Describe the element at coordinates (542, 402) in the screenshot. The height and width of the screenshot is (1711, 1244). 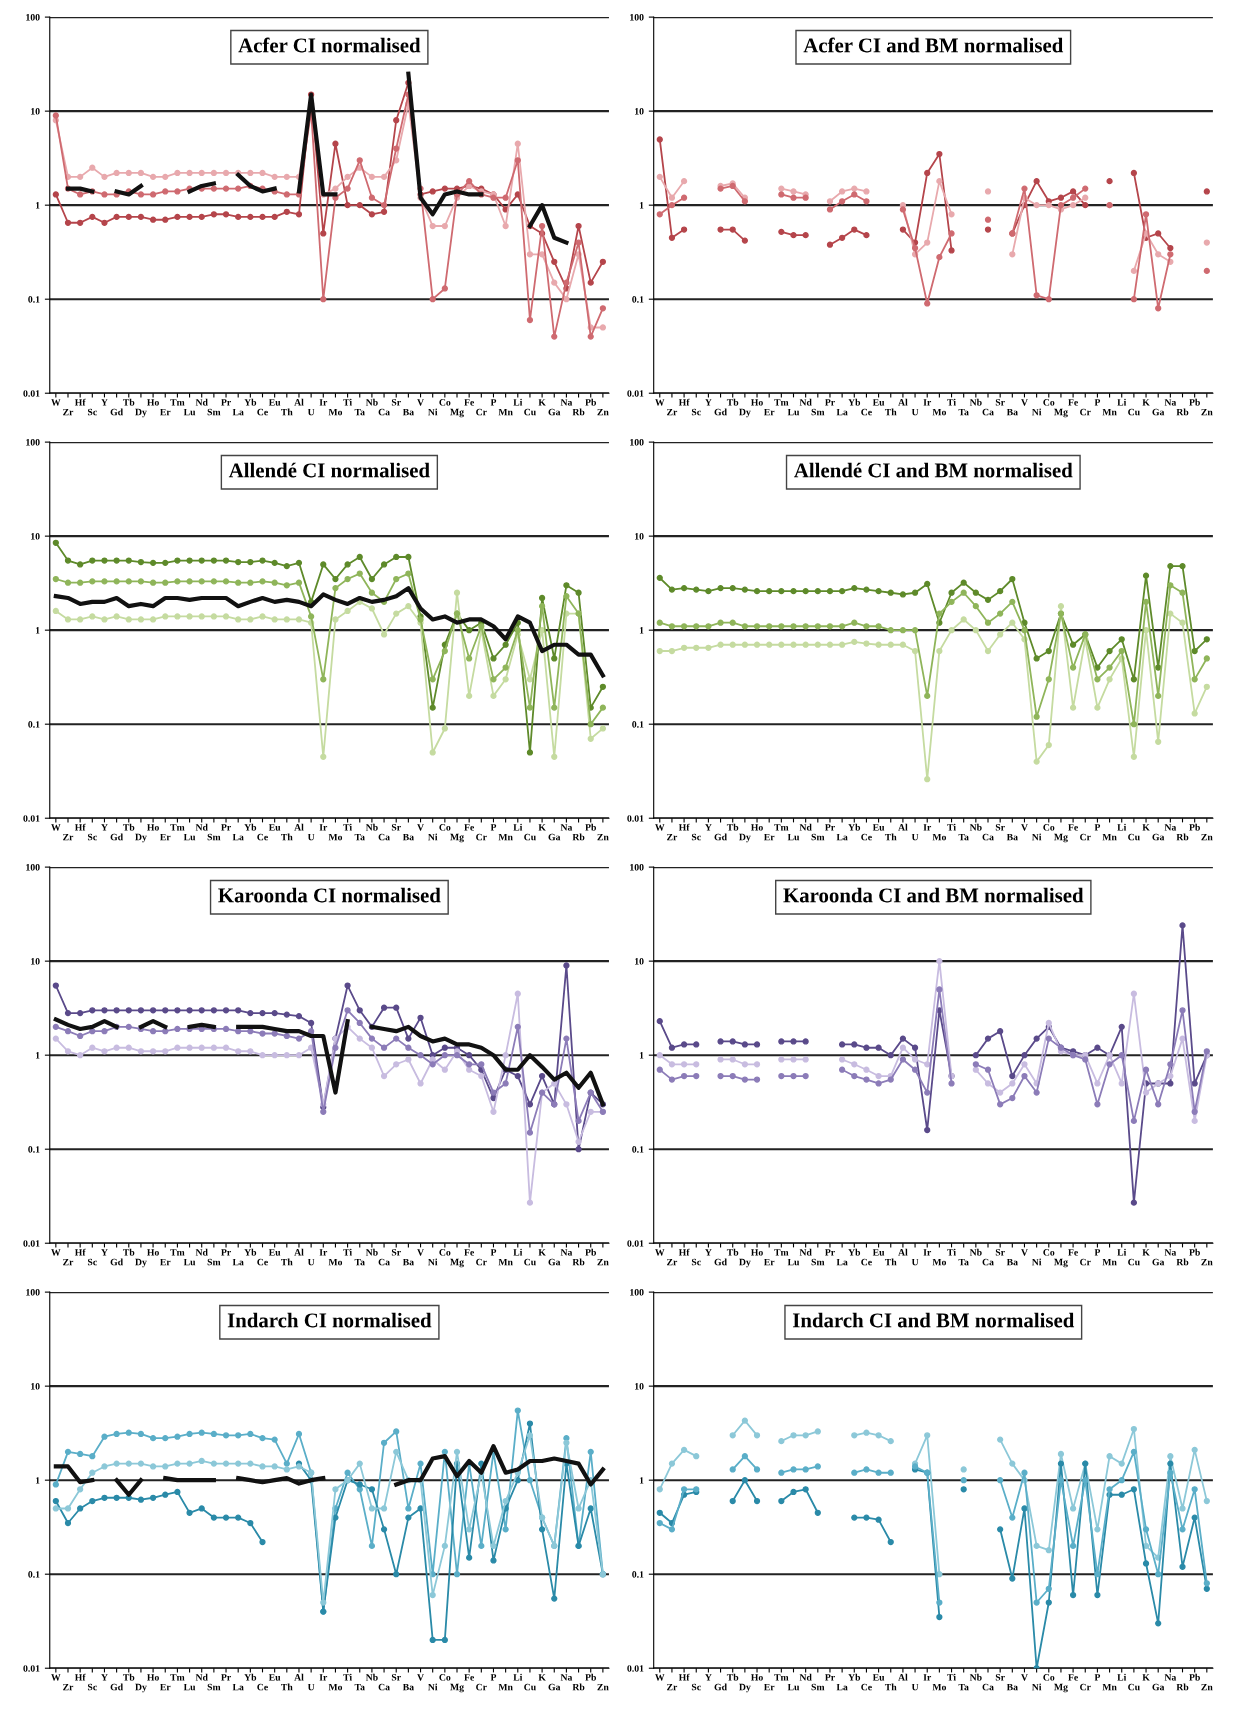
I see `x-tick-label: K` at that location.